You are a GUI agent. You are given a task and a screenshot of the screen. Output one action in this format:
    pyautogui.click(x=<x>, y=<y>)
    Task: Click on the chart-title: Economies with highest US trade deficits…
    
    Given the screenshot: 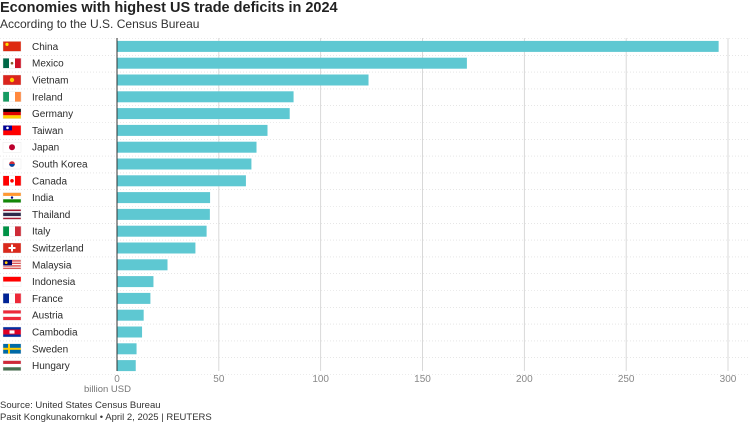 What is the action you would take?
    pyautogui.click(x=169, y=8)
    